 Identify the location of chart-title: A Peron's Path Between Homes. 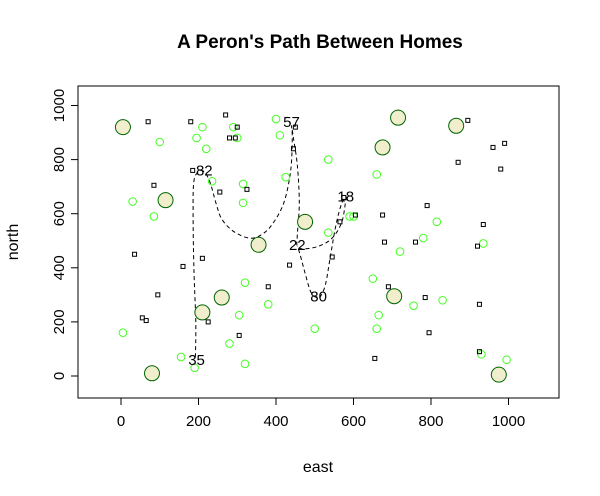
(320, 42).